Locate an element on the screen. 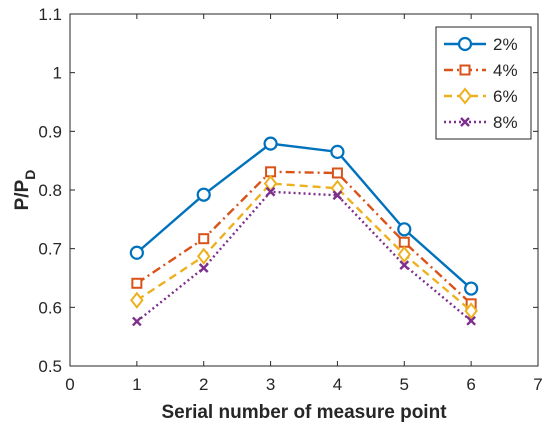  legend-item: 2% is located at coordinates (481, 44).